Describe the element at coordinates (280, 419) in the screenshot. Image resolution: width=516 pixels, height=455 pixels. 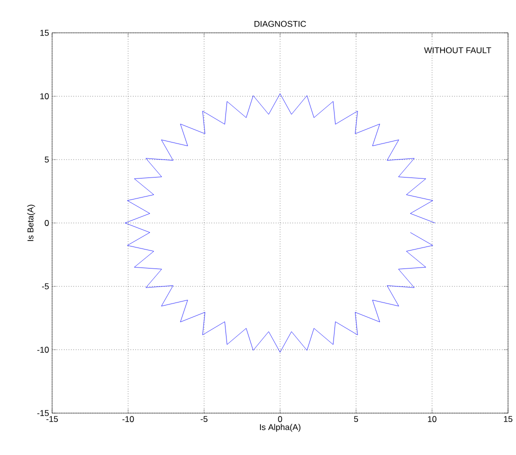
I see `x-tick-label: 0` at that location.